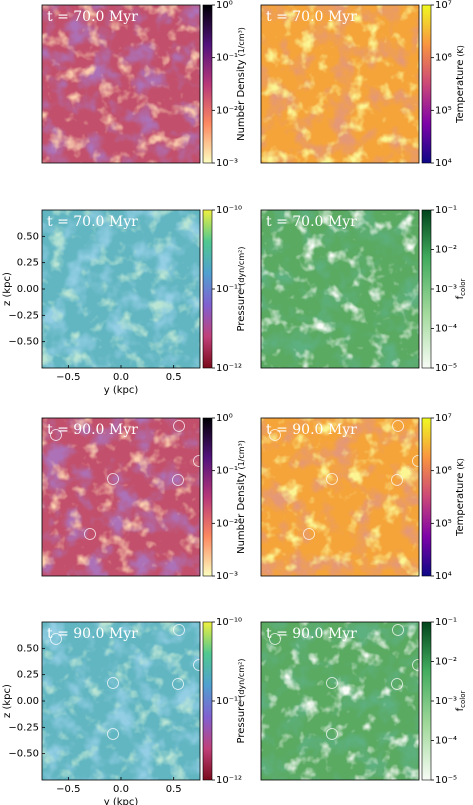 The width and height of the screenshot is (473, 805). What do you see at coordinates (446, 368) in the screenshot?
I see `colorbar-tick-label: 10⁻⁵` at bounding box center [446, 368].